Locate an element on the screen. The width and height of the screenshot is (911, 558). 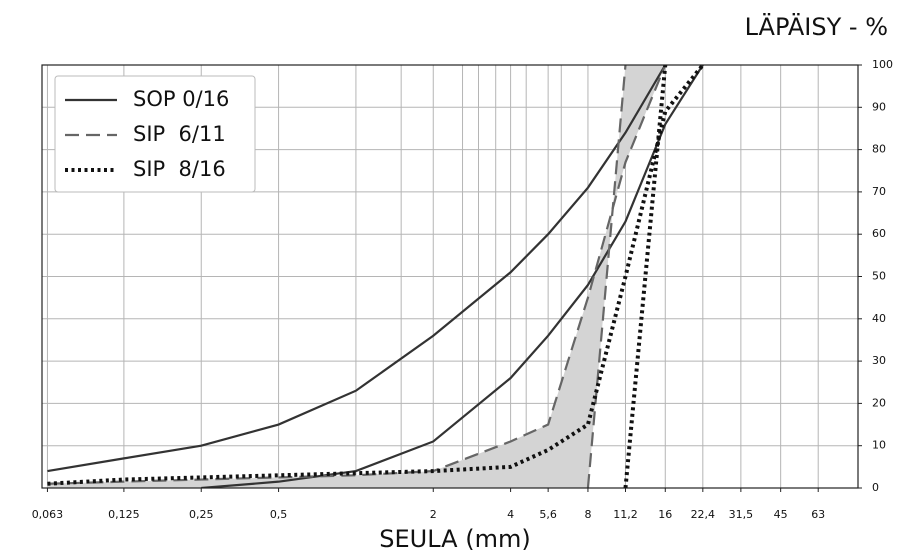
x-tick-label: 0,5 is located at coordinates (279, 514).